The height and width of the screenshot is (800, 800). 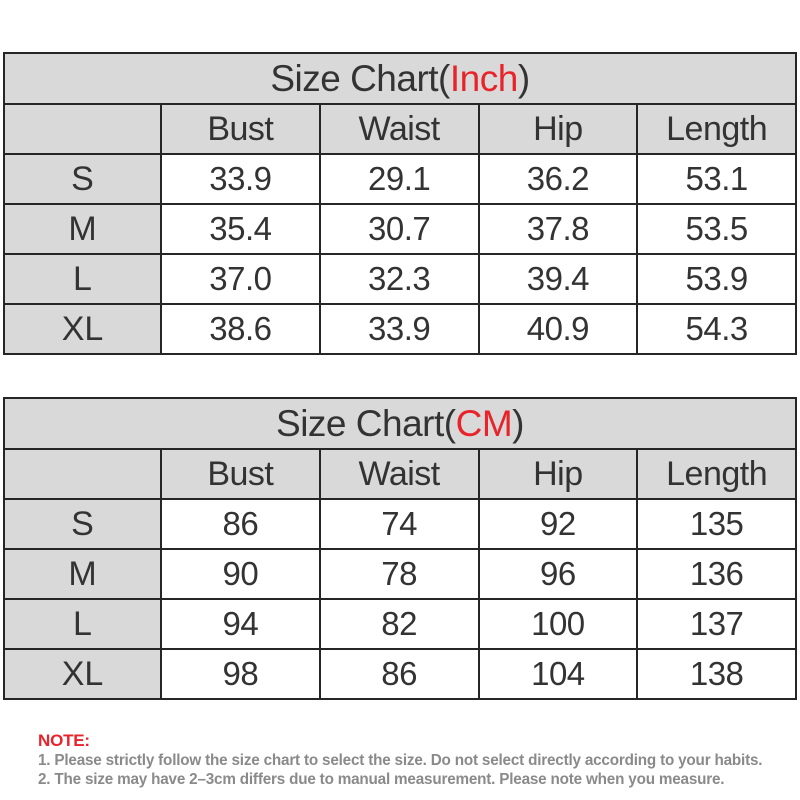 I want to click on value-cell: 37.8, so click(x=558, y=229).